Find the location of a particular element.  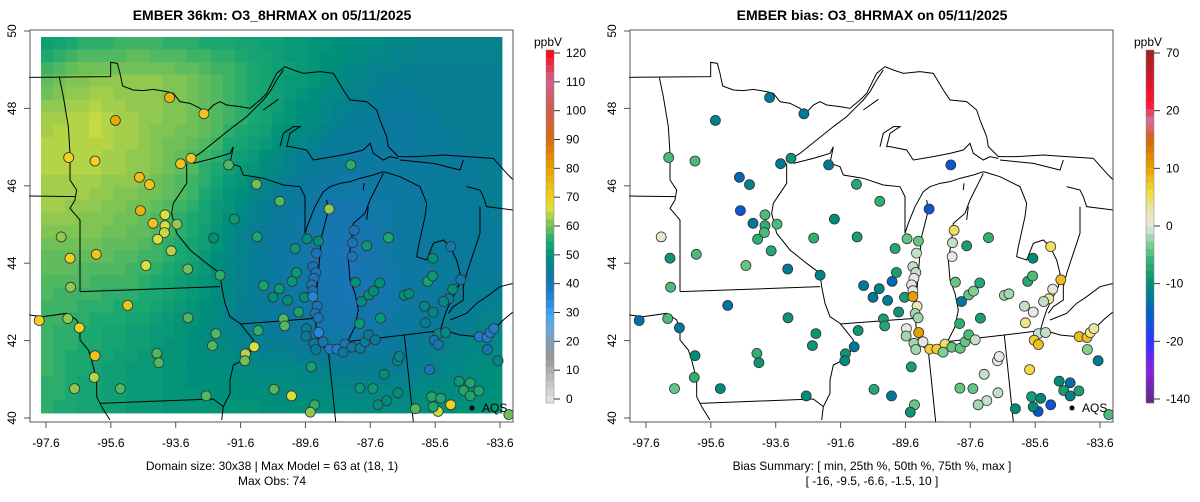

colorbar-tick-label: 80 is located at coordinates (573, 168).